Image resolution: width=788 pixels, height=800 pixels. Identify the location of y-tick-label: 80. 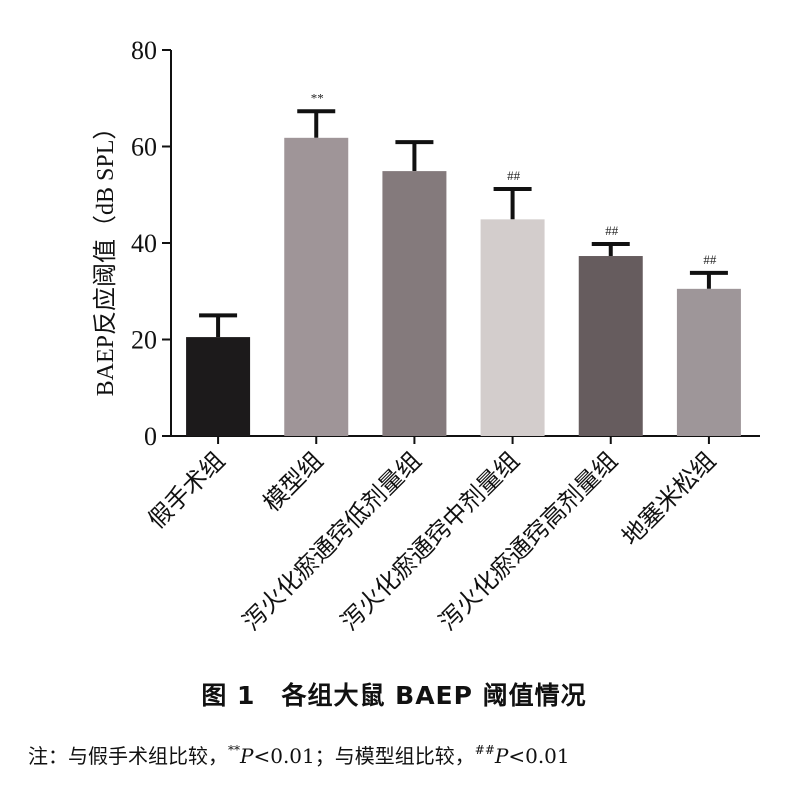
(144, 50).